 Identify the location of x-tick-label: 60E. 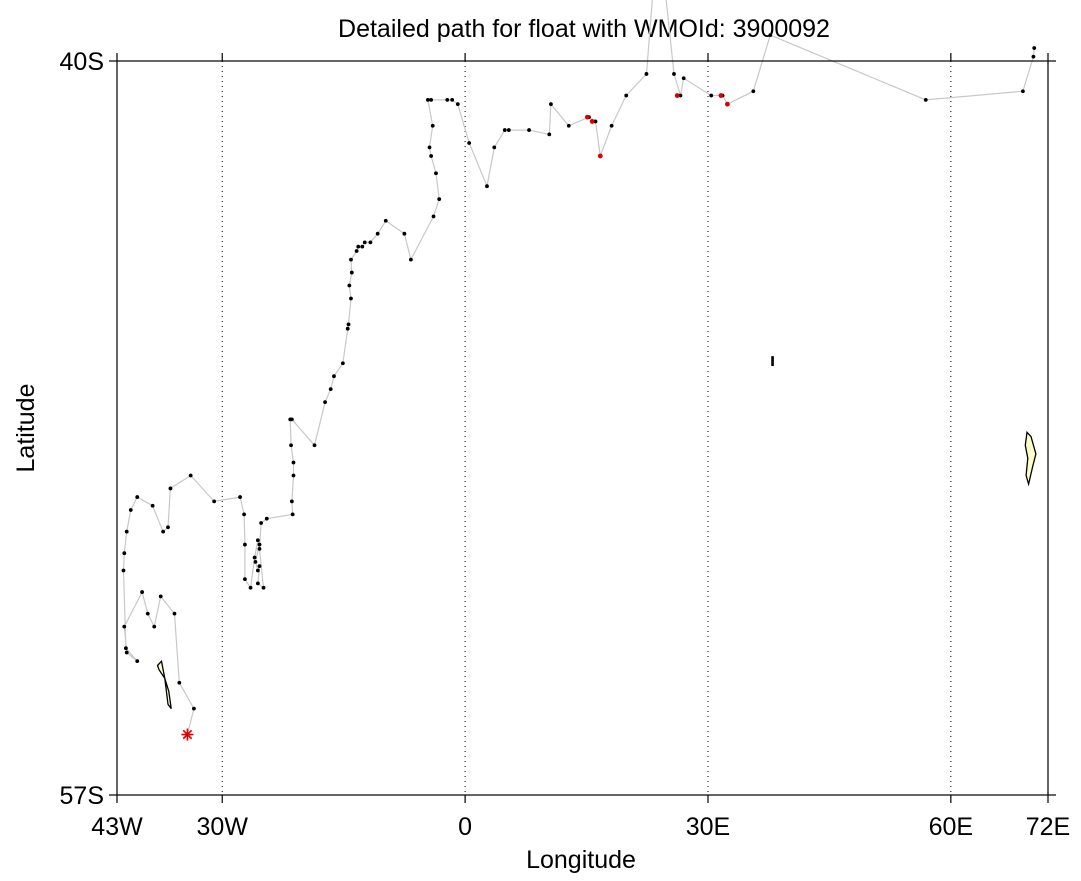
(951, 827).